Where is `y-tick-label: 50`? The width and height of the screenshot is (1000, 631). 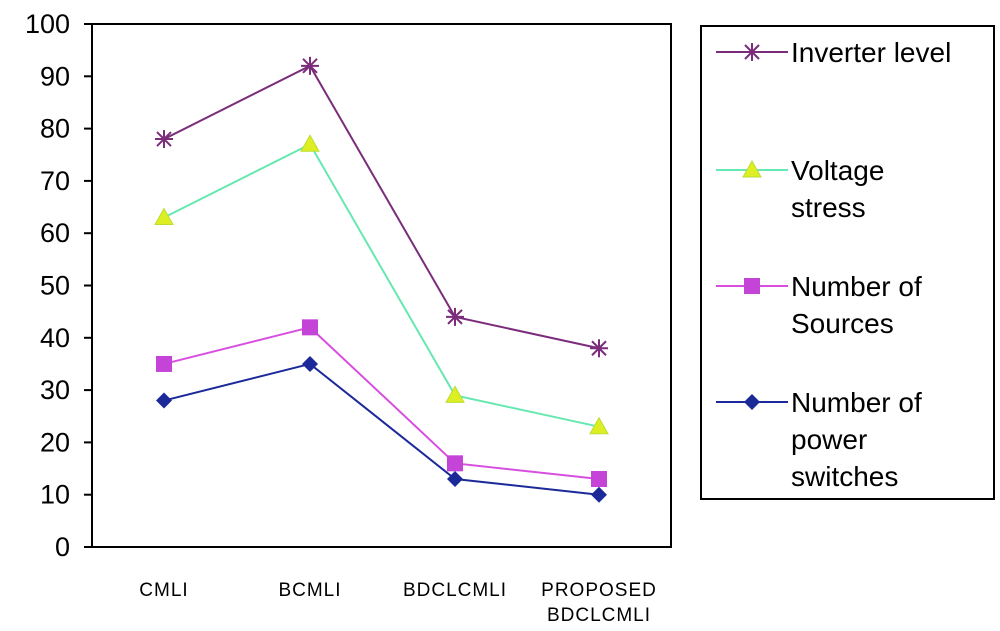 y-tick-label: 50 is located at coordinates (55, 286).